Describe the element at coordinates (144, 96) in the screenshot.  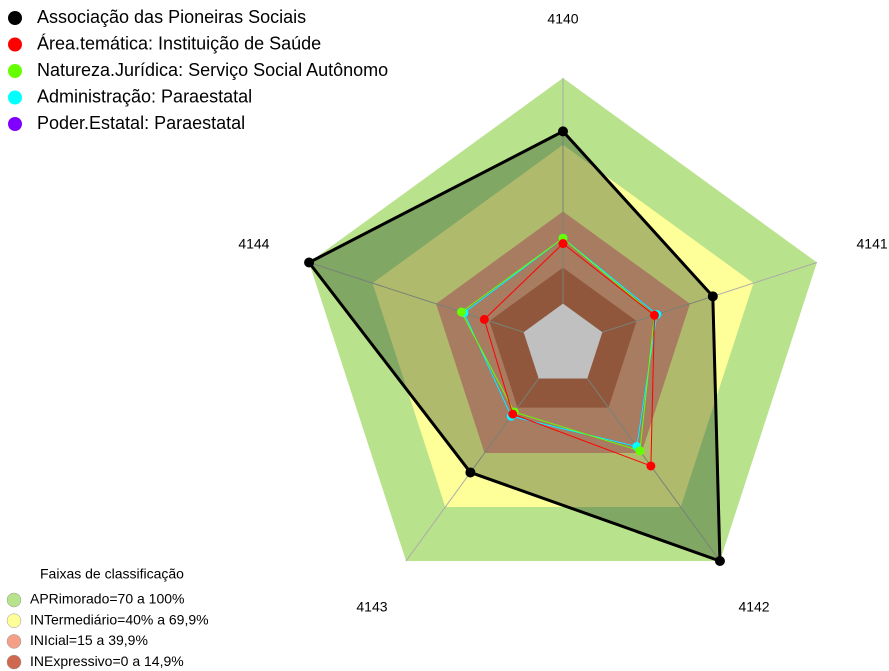
I see `legend-label: Administração: Paraestatal` at that location.